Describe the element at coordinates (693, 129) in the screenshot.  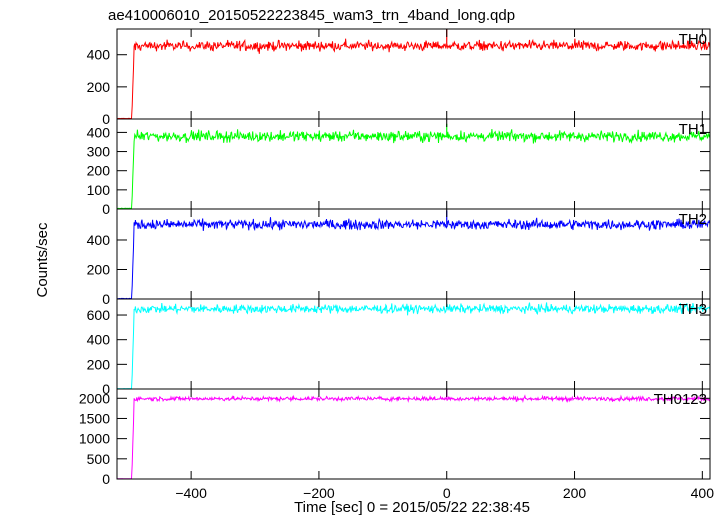
I see `series-label-th1: TH1` at that location.